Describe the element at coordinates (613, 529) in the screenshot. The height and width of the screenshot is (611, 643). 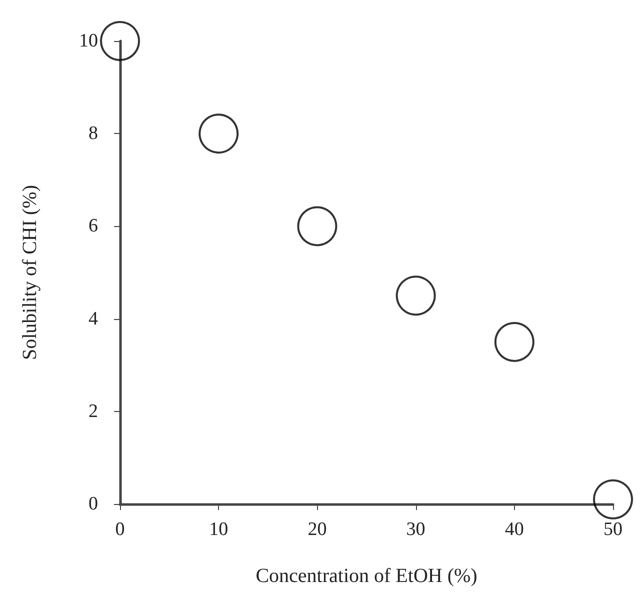
I see `x-tick-label: 50` at that location.